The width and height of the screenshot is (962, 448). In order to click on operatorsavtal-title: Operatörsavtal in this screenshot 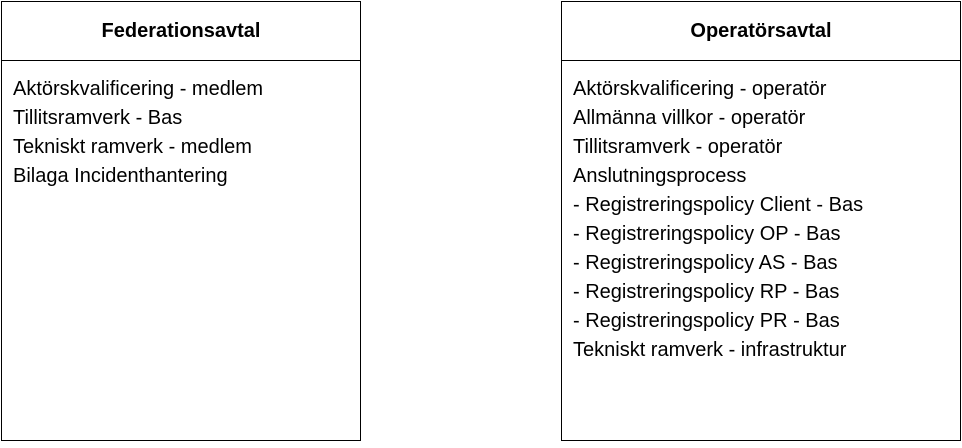, I will do `click(761, 31)`.